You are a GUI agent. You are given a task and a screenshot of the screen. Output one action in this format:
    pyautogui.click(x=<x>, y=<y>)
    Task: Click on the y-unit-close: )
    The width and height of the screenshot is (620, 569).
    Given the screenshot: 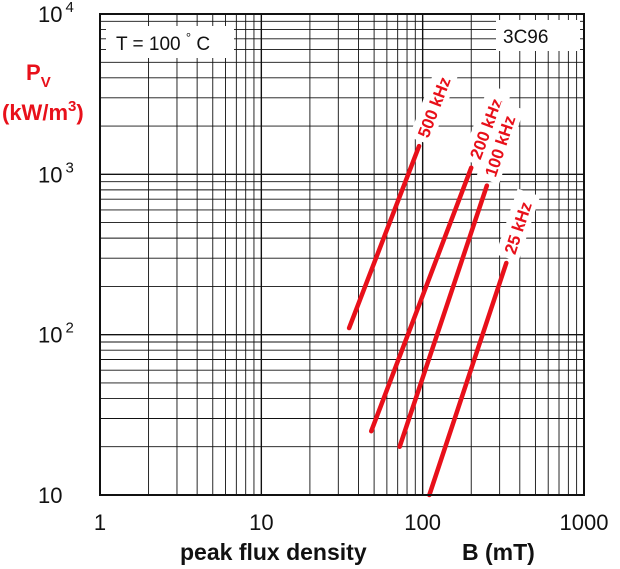 What is the action you would take?
    pyautogui.click(x=79, y=112)
    